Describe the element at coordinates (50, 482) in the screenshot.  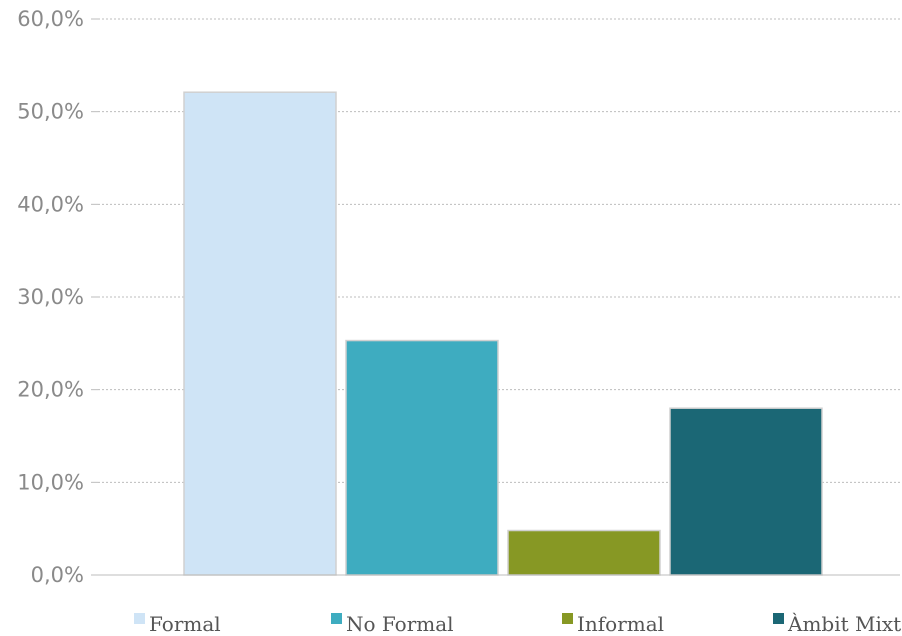
I see `y-tick-label: 10,0%` at that location.